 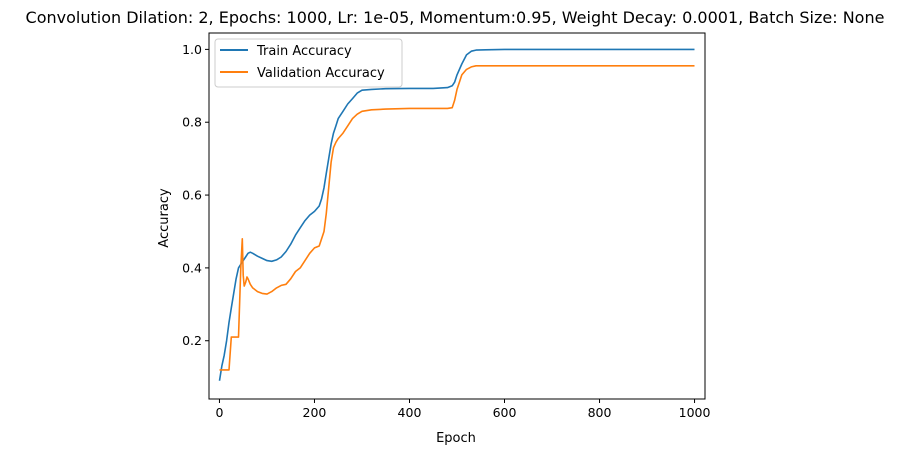 I want to click on x-tick-label: 400, so click(x=410, y=412).